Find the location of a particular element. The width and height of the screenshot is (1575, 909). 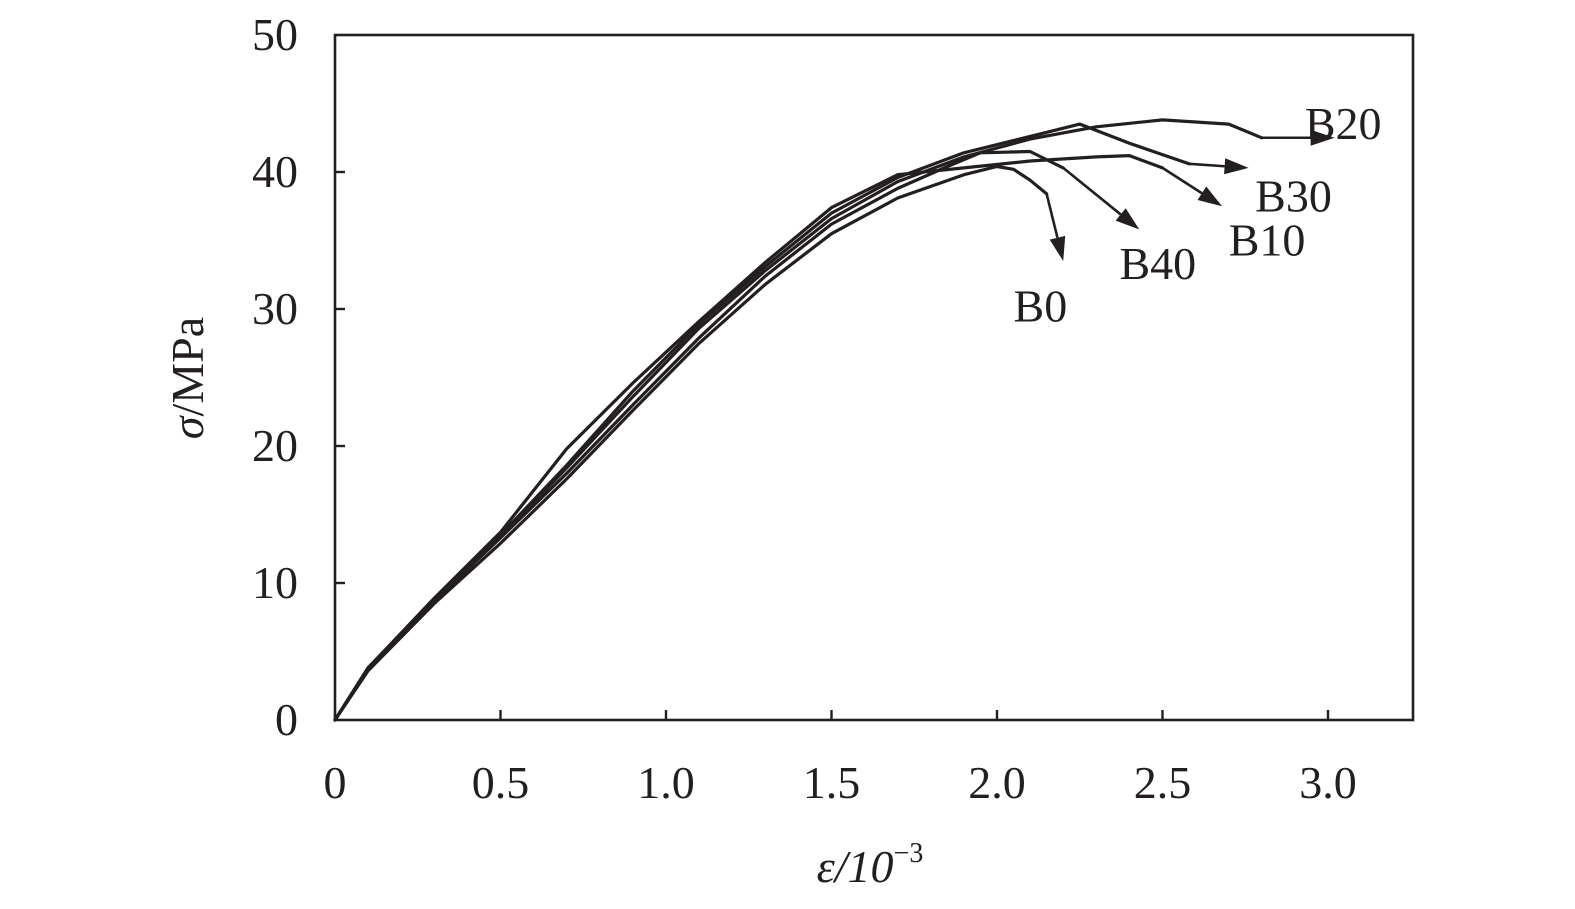

x-axis-ticks: 0 0.5 1.0 1.5 2.0 2.5 3.0 is located at coordinates (840, 759).